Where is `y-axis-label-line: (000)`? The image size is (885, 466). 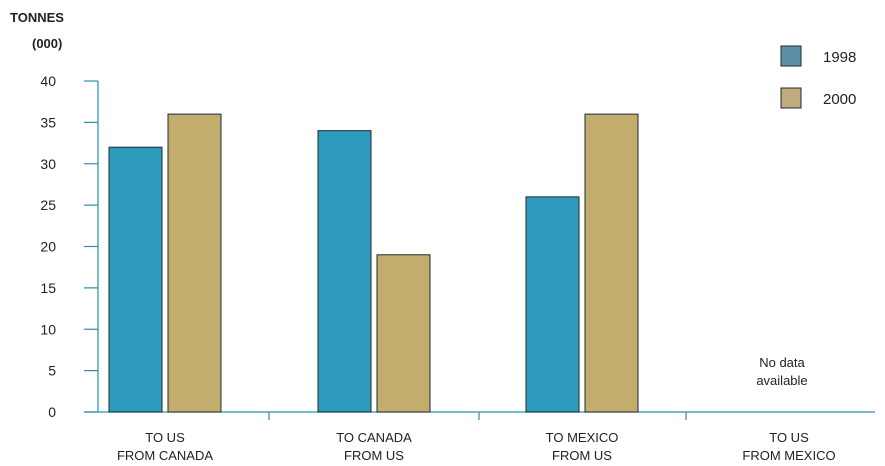
y-axis-label-line: (000) is located at coordinates (47, 43).